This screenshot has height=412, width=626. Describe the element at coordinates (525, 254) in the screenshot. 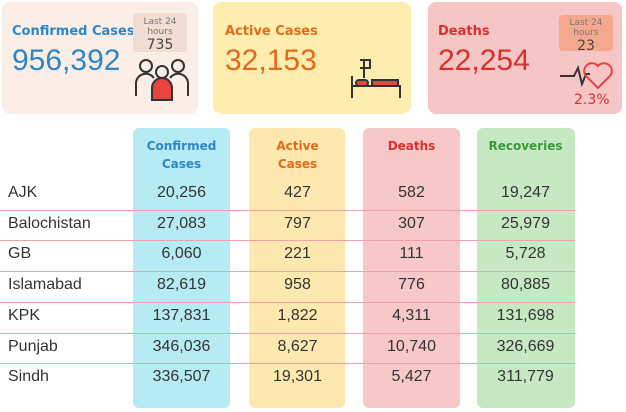

I see `cell: 5,728` at that location.